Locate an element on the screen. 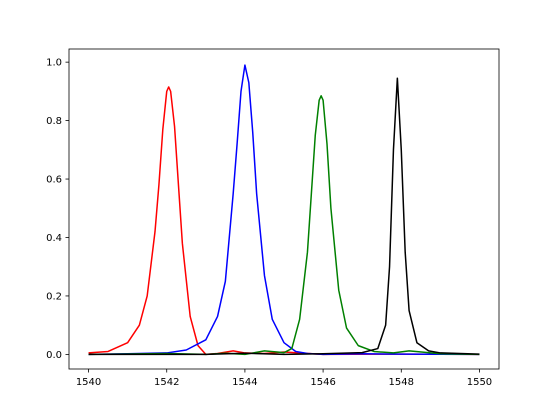  y-tick-label: 1.0 is located at coordinates (54, 63).